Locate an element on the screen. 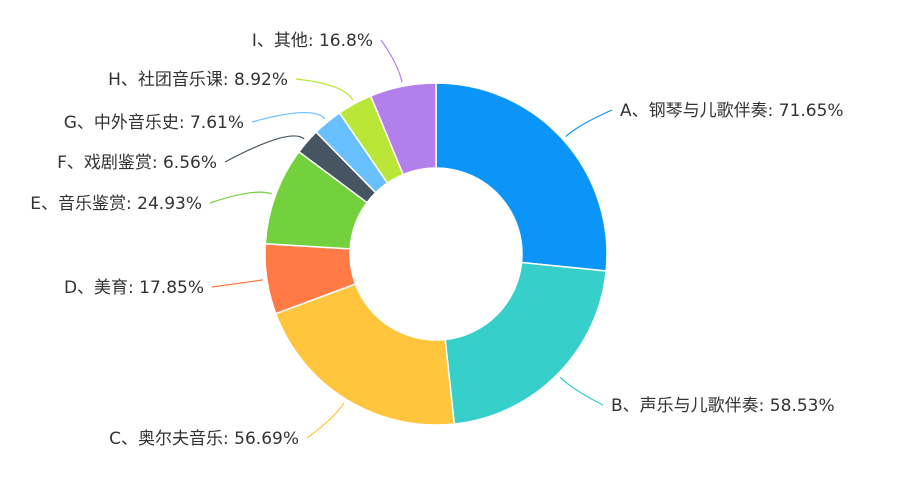 This screenshot has width=907, height=487. slice-label: F、戏剧鉴赏: 6.56% is located at coordinates (137, 163).